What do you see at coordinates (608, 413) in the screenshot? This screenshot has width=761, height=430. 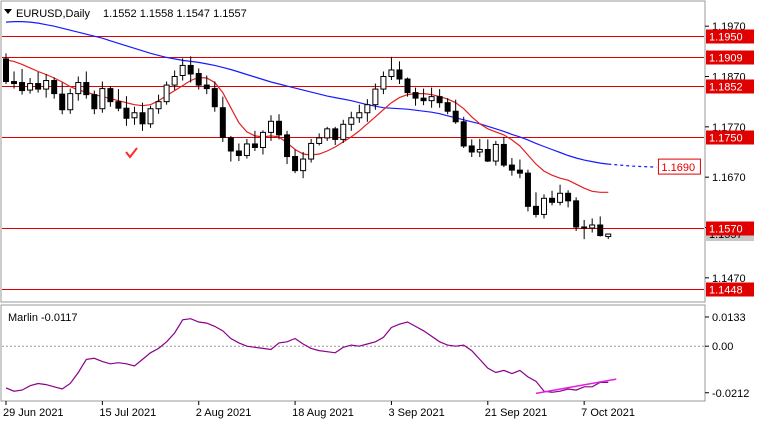 I see `time-tick-label: 7 Oct 2021` at bounding box center [608, 413].